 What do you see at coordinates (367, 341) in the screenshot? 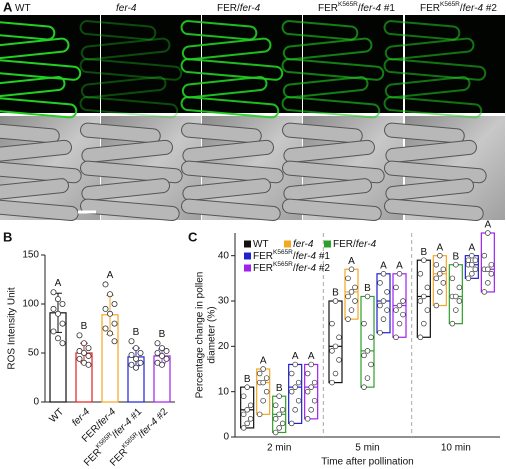
I see `box` at bounding box center [367, 341].